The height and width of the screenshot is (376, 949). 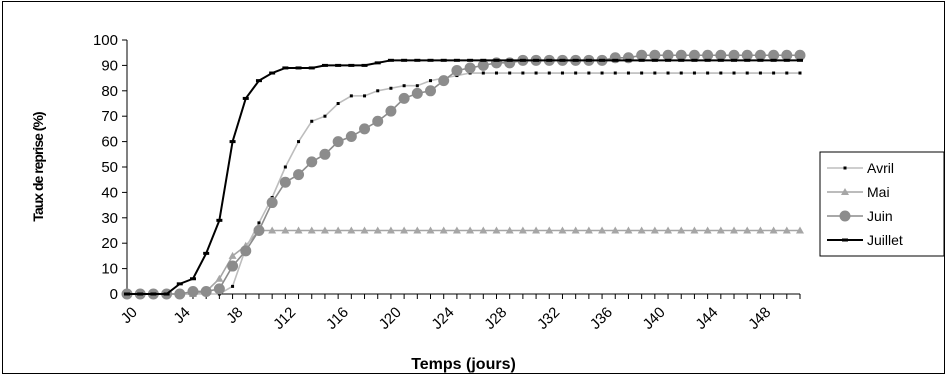 I want to click on series-mai, so click(x=463, y=261).